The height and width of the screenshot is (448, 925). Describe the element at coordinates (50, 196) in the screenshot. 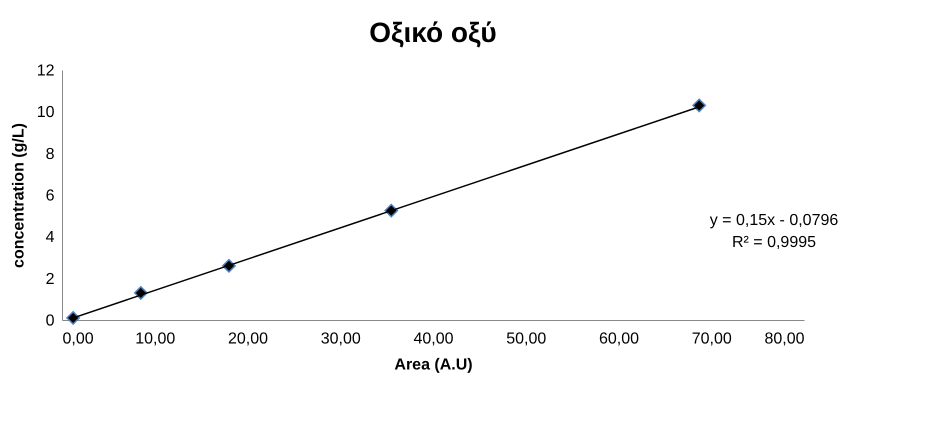

I see `y-tick-label: 6` at that location.